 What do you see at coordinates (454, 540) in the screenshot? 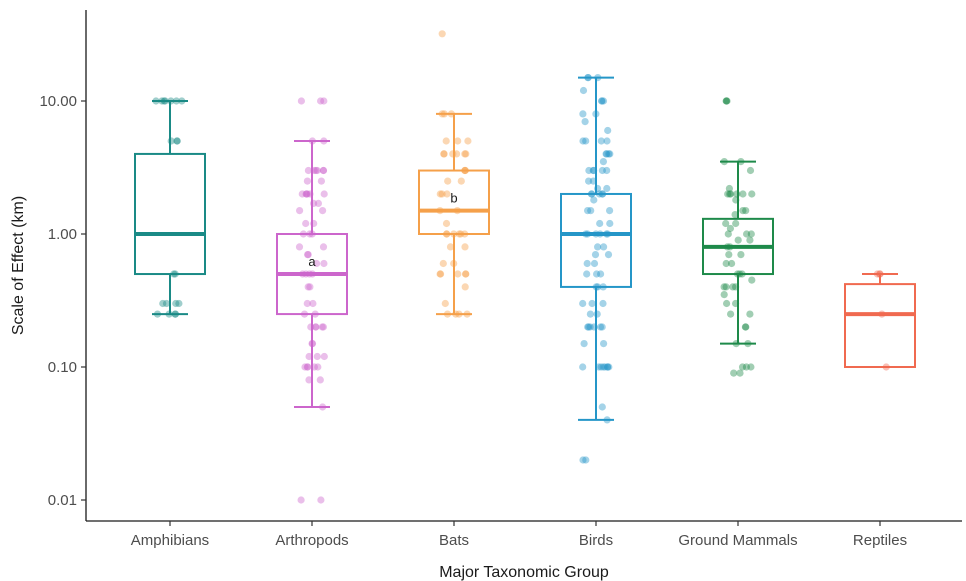
I see `x-tick-label: Bats` at bounding box center [454, 540].